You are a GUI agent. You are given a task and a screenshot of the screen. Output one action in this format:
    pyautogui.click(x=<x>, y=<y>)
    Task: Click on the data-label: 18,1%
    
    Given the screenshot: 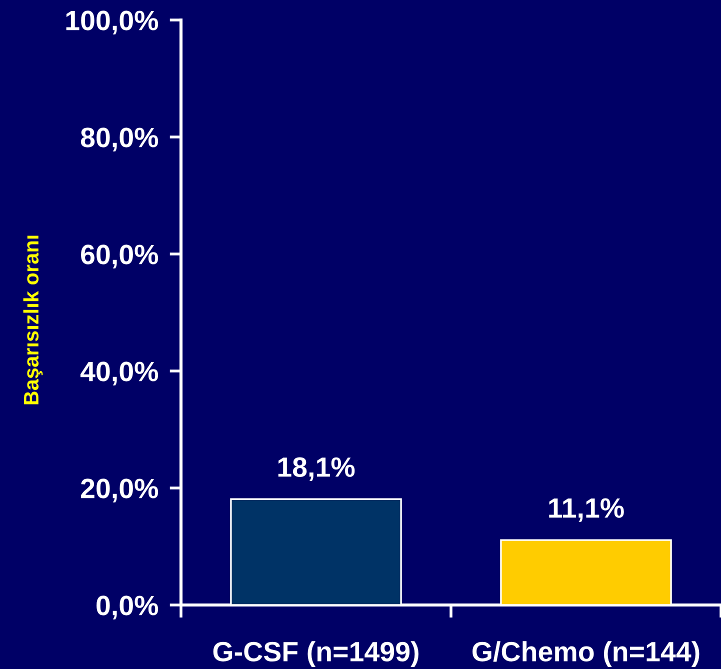 What is the action you would take?
    pyautogui.click(x=316, y=469)
    